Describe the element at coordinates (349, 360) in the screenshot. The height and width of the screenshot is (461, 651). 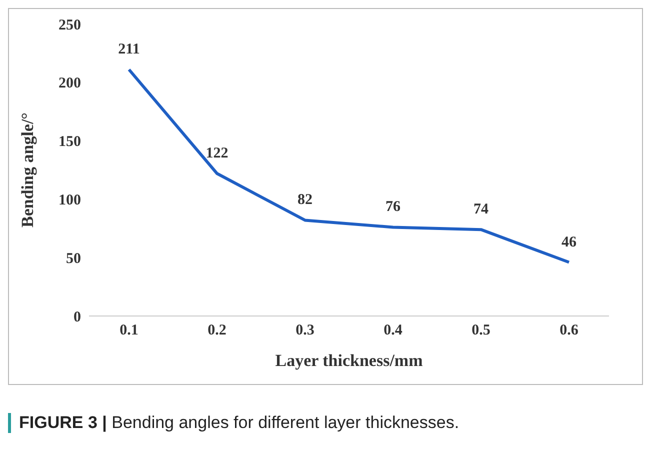
I see `x-axis-title: Layer thickness/mm` at that location.